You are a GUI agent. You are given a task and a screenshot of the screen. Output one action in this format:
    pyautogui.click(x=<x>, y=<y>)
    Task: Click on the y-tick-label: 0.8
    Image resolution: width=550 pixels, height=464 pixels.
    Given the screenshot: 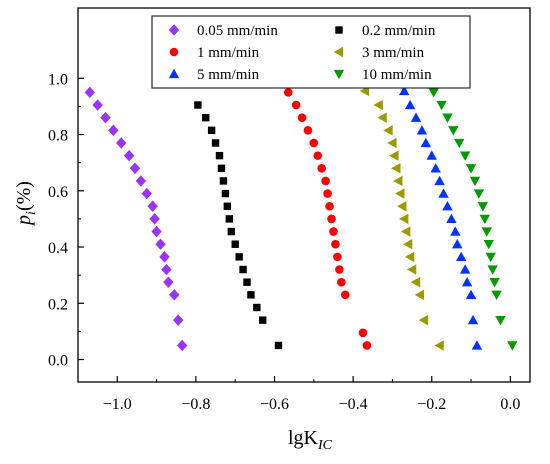 What is the action you would take?
    pyautogui.click(x=58, y=136)
    